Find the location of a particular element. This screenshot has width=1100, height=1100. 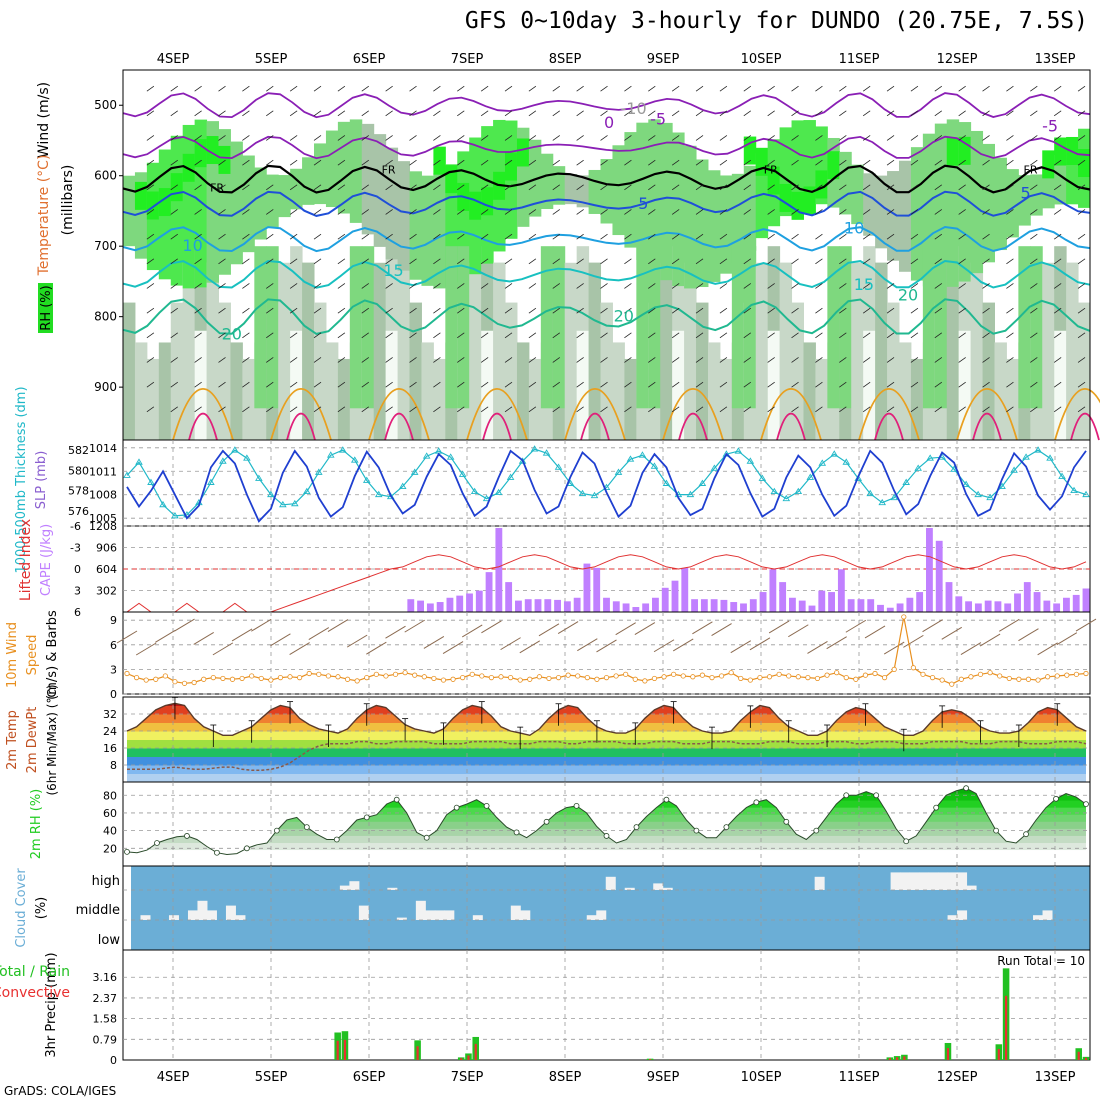

y-tick-label: 700 is located at coordinates (105, 246).